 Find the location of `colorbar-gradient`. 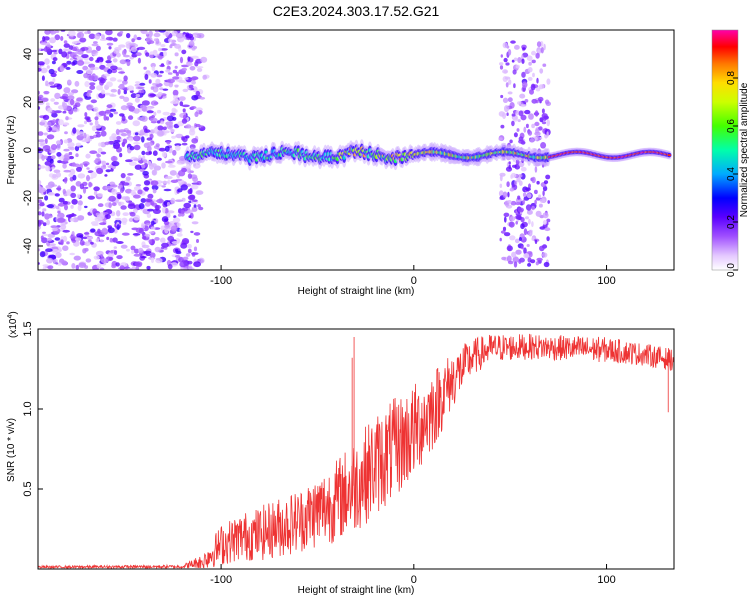

colorbar-gradient is located at coordinates (725, 150).